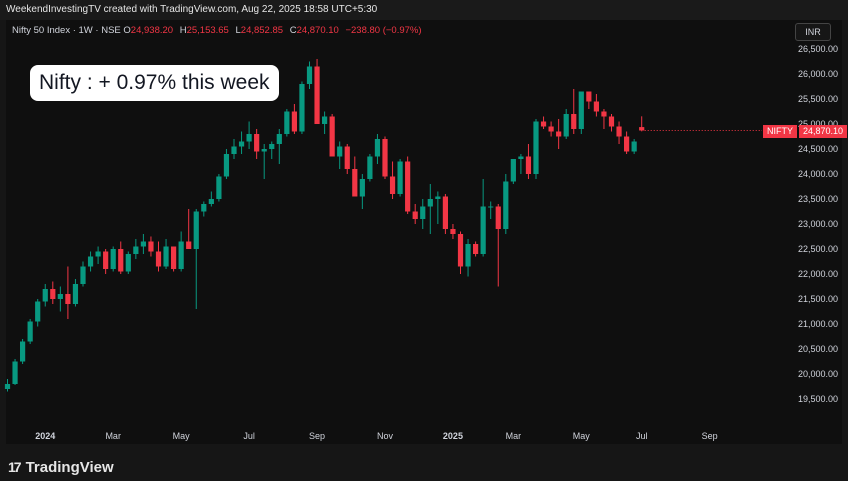  I want to click on low-label: L, so click(238, 30).